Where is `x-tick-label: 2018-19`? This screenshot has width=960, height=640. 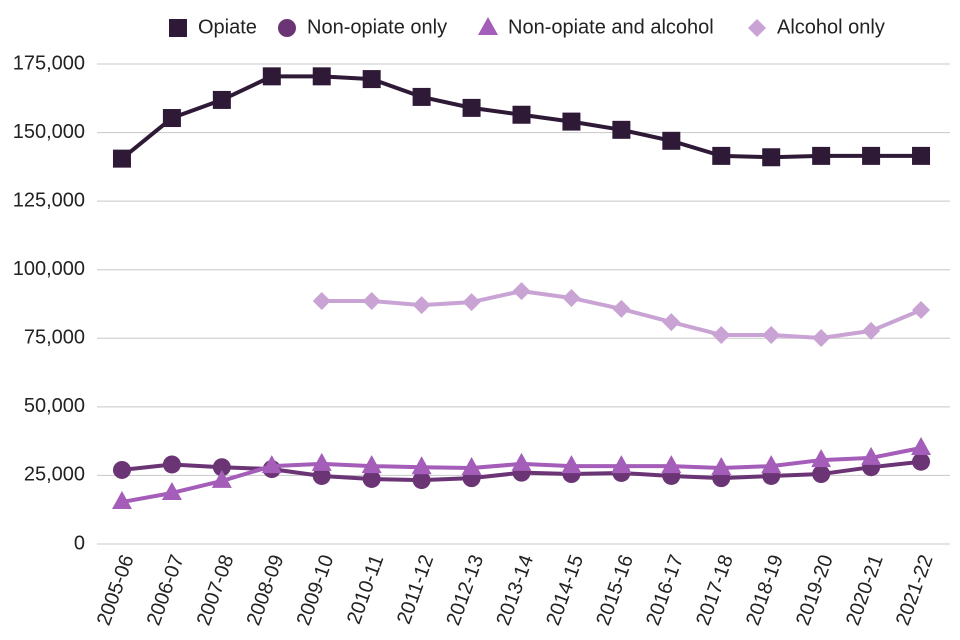 x-tick-label: 2018-19 is located at coordinates (765, 590).